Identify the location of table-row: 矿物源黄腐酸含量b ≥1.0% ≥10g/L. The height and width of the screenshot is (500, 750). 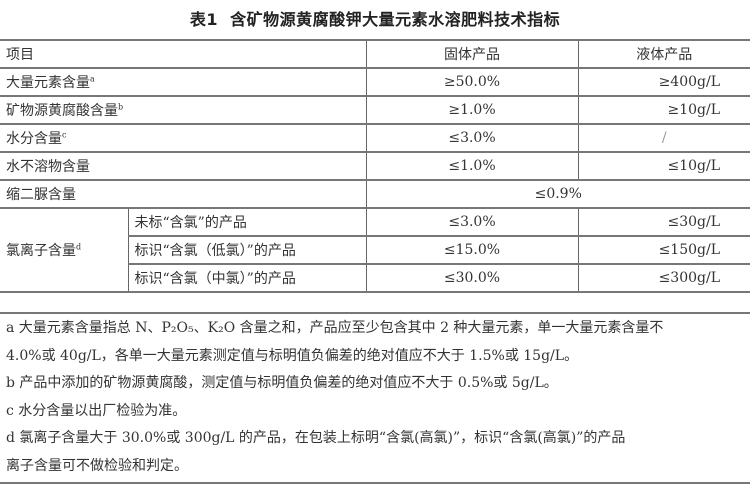
(375, 110).